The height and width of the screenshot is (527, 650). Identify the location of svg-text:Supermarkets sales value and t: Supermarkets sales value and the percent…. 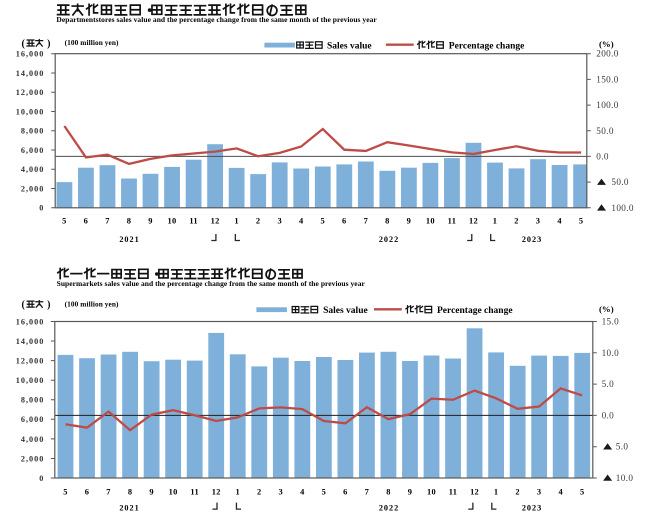
(211, 283).